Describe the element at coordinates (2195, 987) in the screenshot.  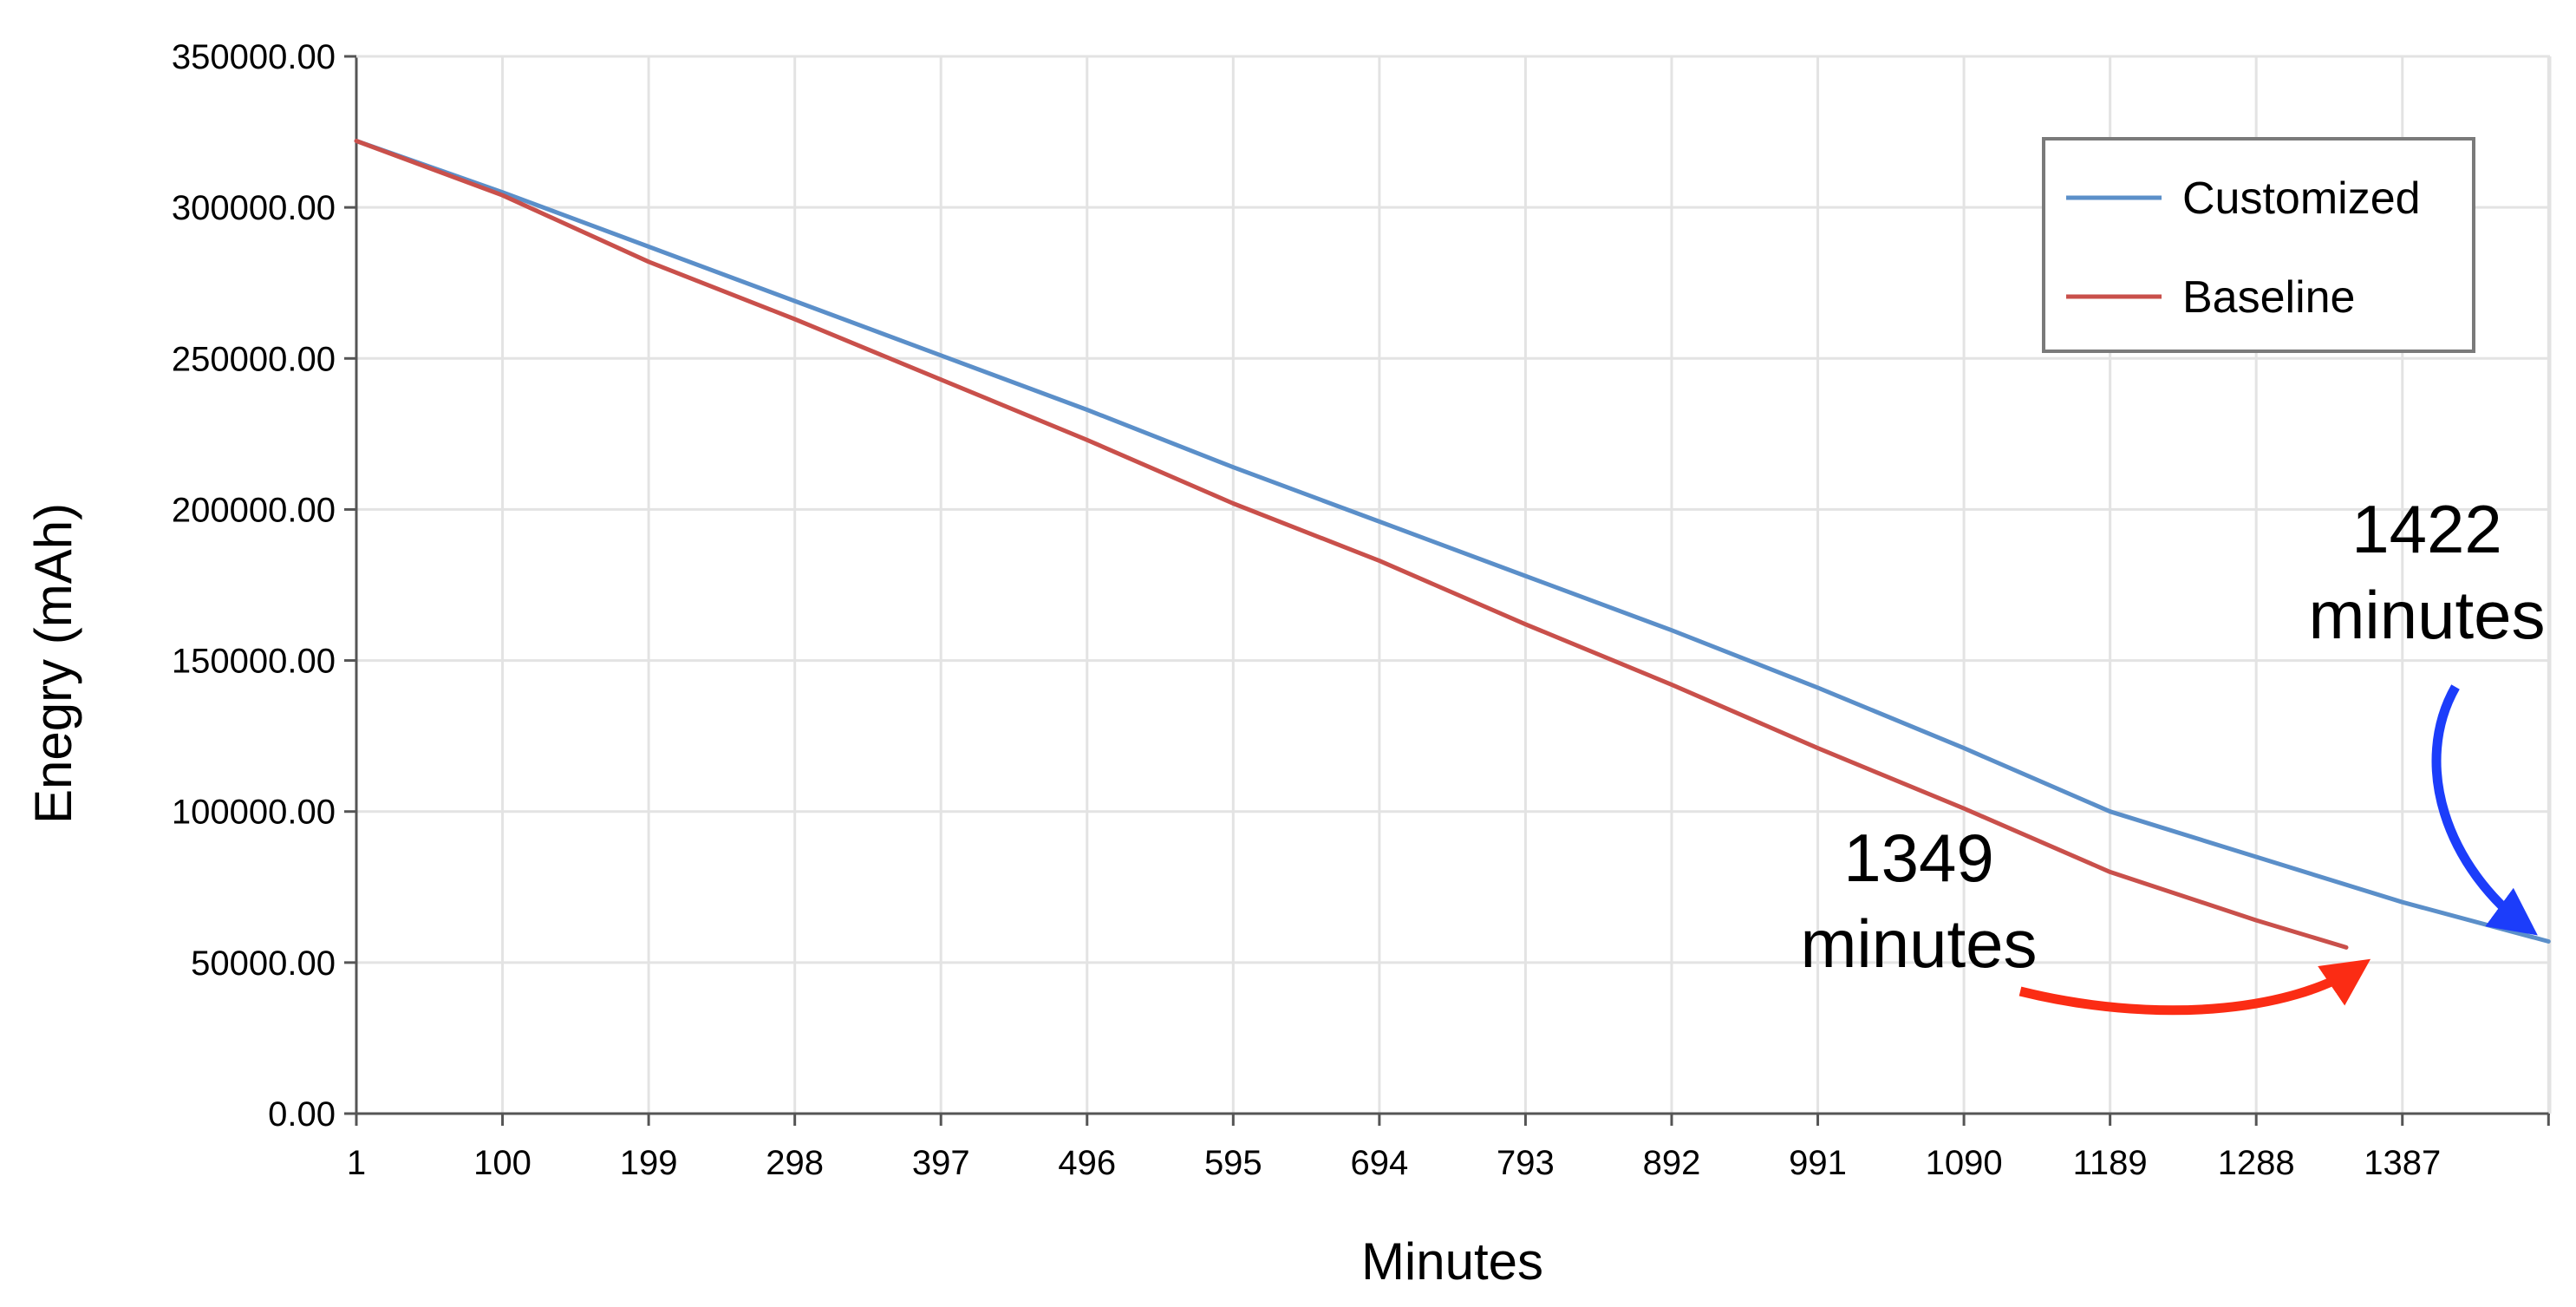
I see `annotation-baseline-arrow` at that location.